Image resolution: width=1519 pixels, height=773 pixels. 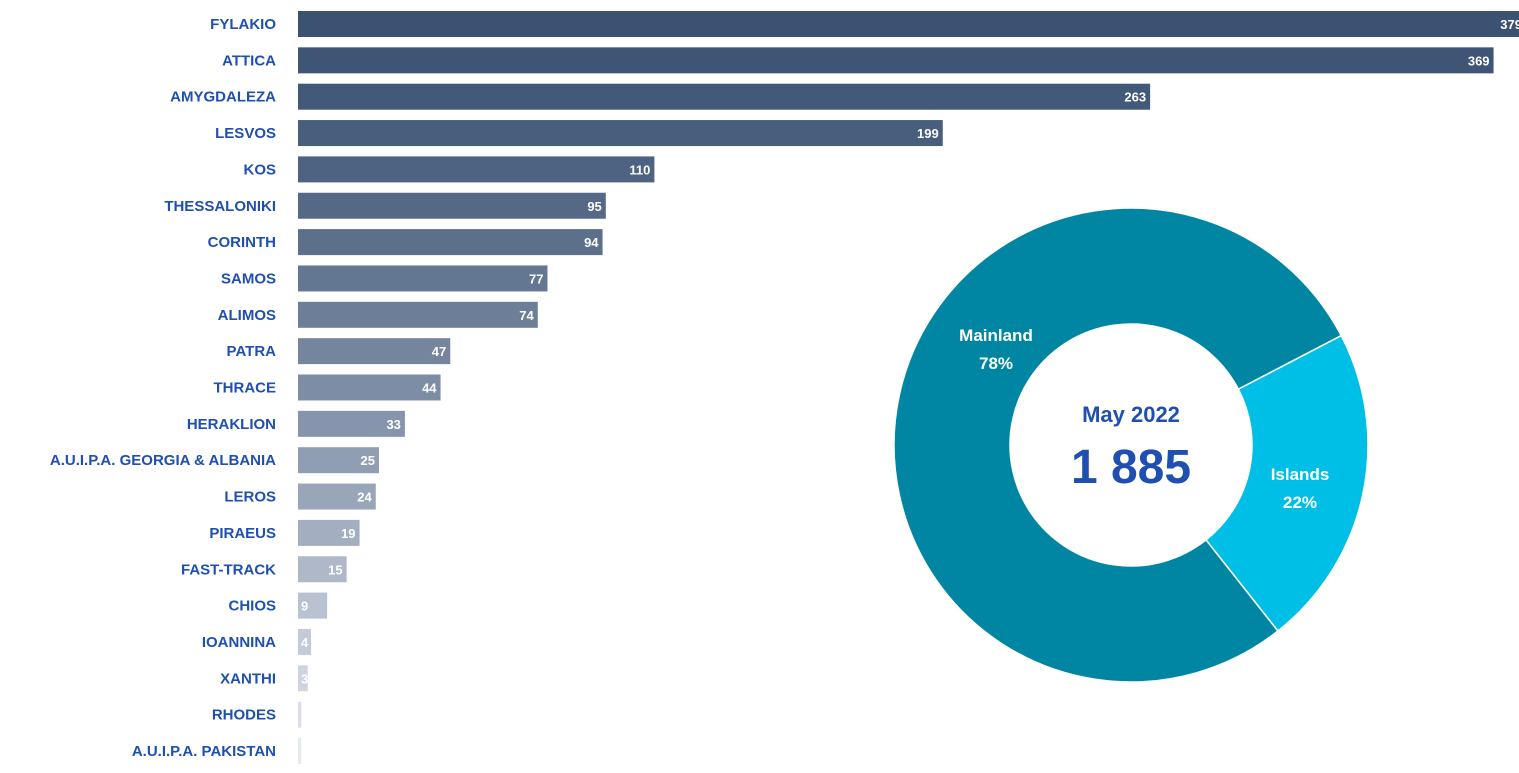 What do you see at coordinates (526, 315) in the screenshot?
I see `bar-value-label: 74` at bounding box center [526, 315].